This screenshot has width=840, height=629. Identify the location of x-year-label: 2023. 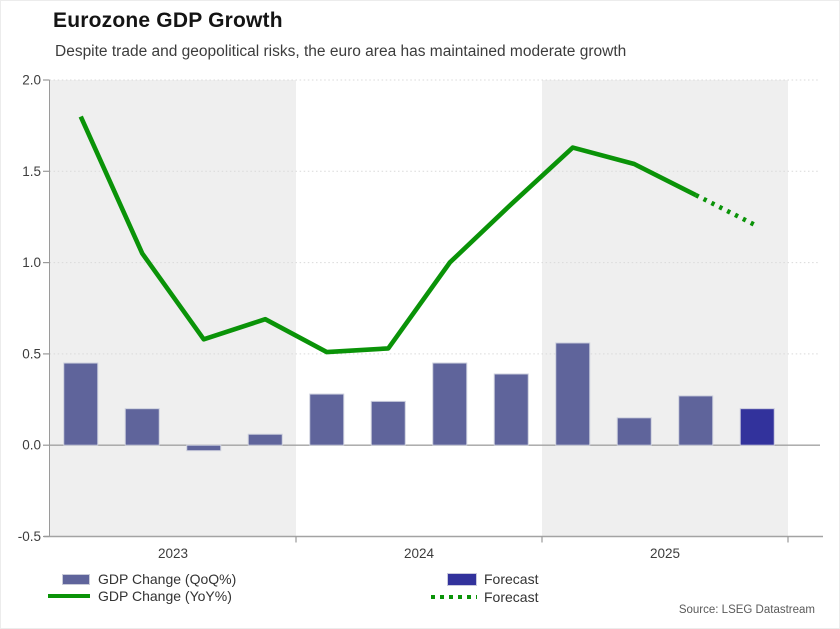
(173, 553).